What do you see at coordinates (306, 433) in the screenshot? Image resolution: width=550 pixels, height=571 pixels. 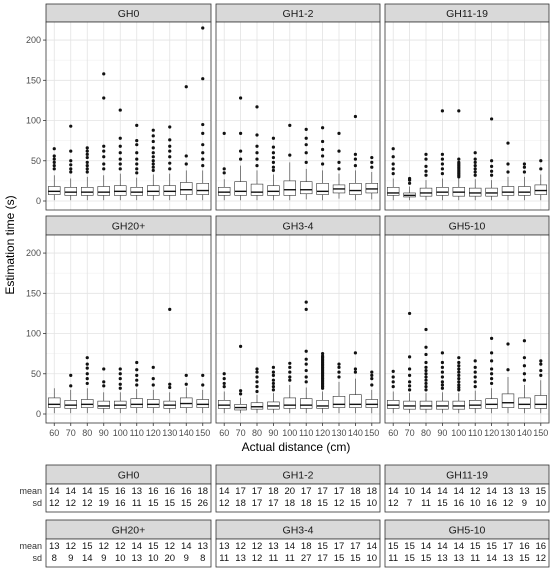 I see `x-tick-label: 110` at bounding box center [306, 433].